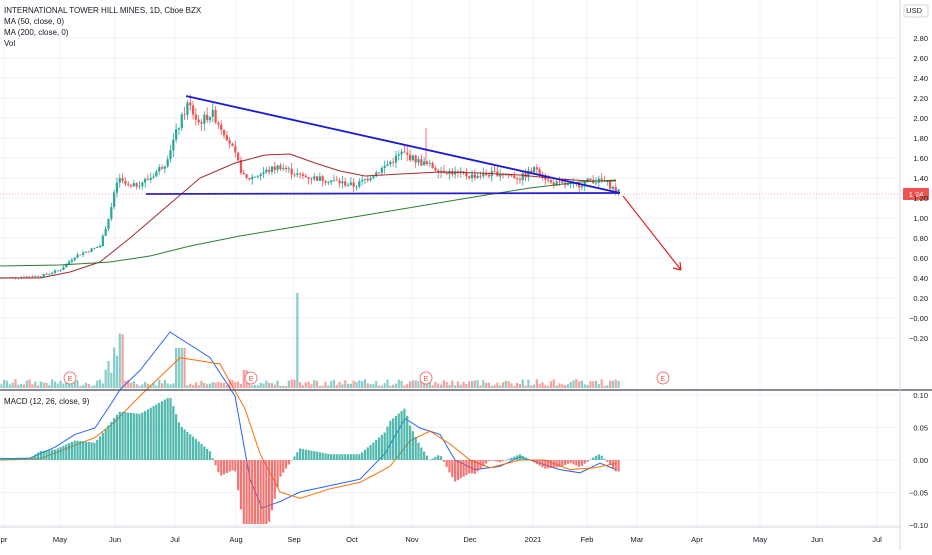 Image resolution: width=932 pixels, height=555 pixels. I want to click on price-tick-label: 1.60, so click(920, 158).